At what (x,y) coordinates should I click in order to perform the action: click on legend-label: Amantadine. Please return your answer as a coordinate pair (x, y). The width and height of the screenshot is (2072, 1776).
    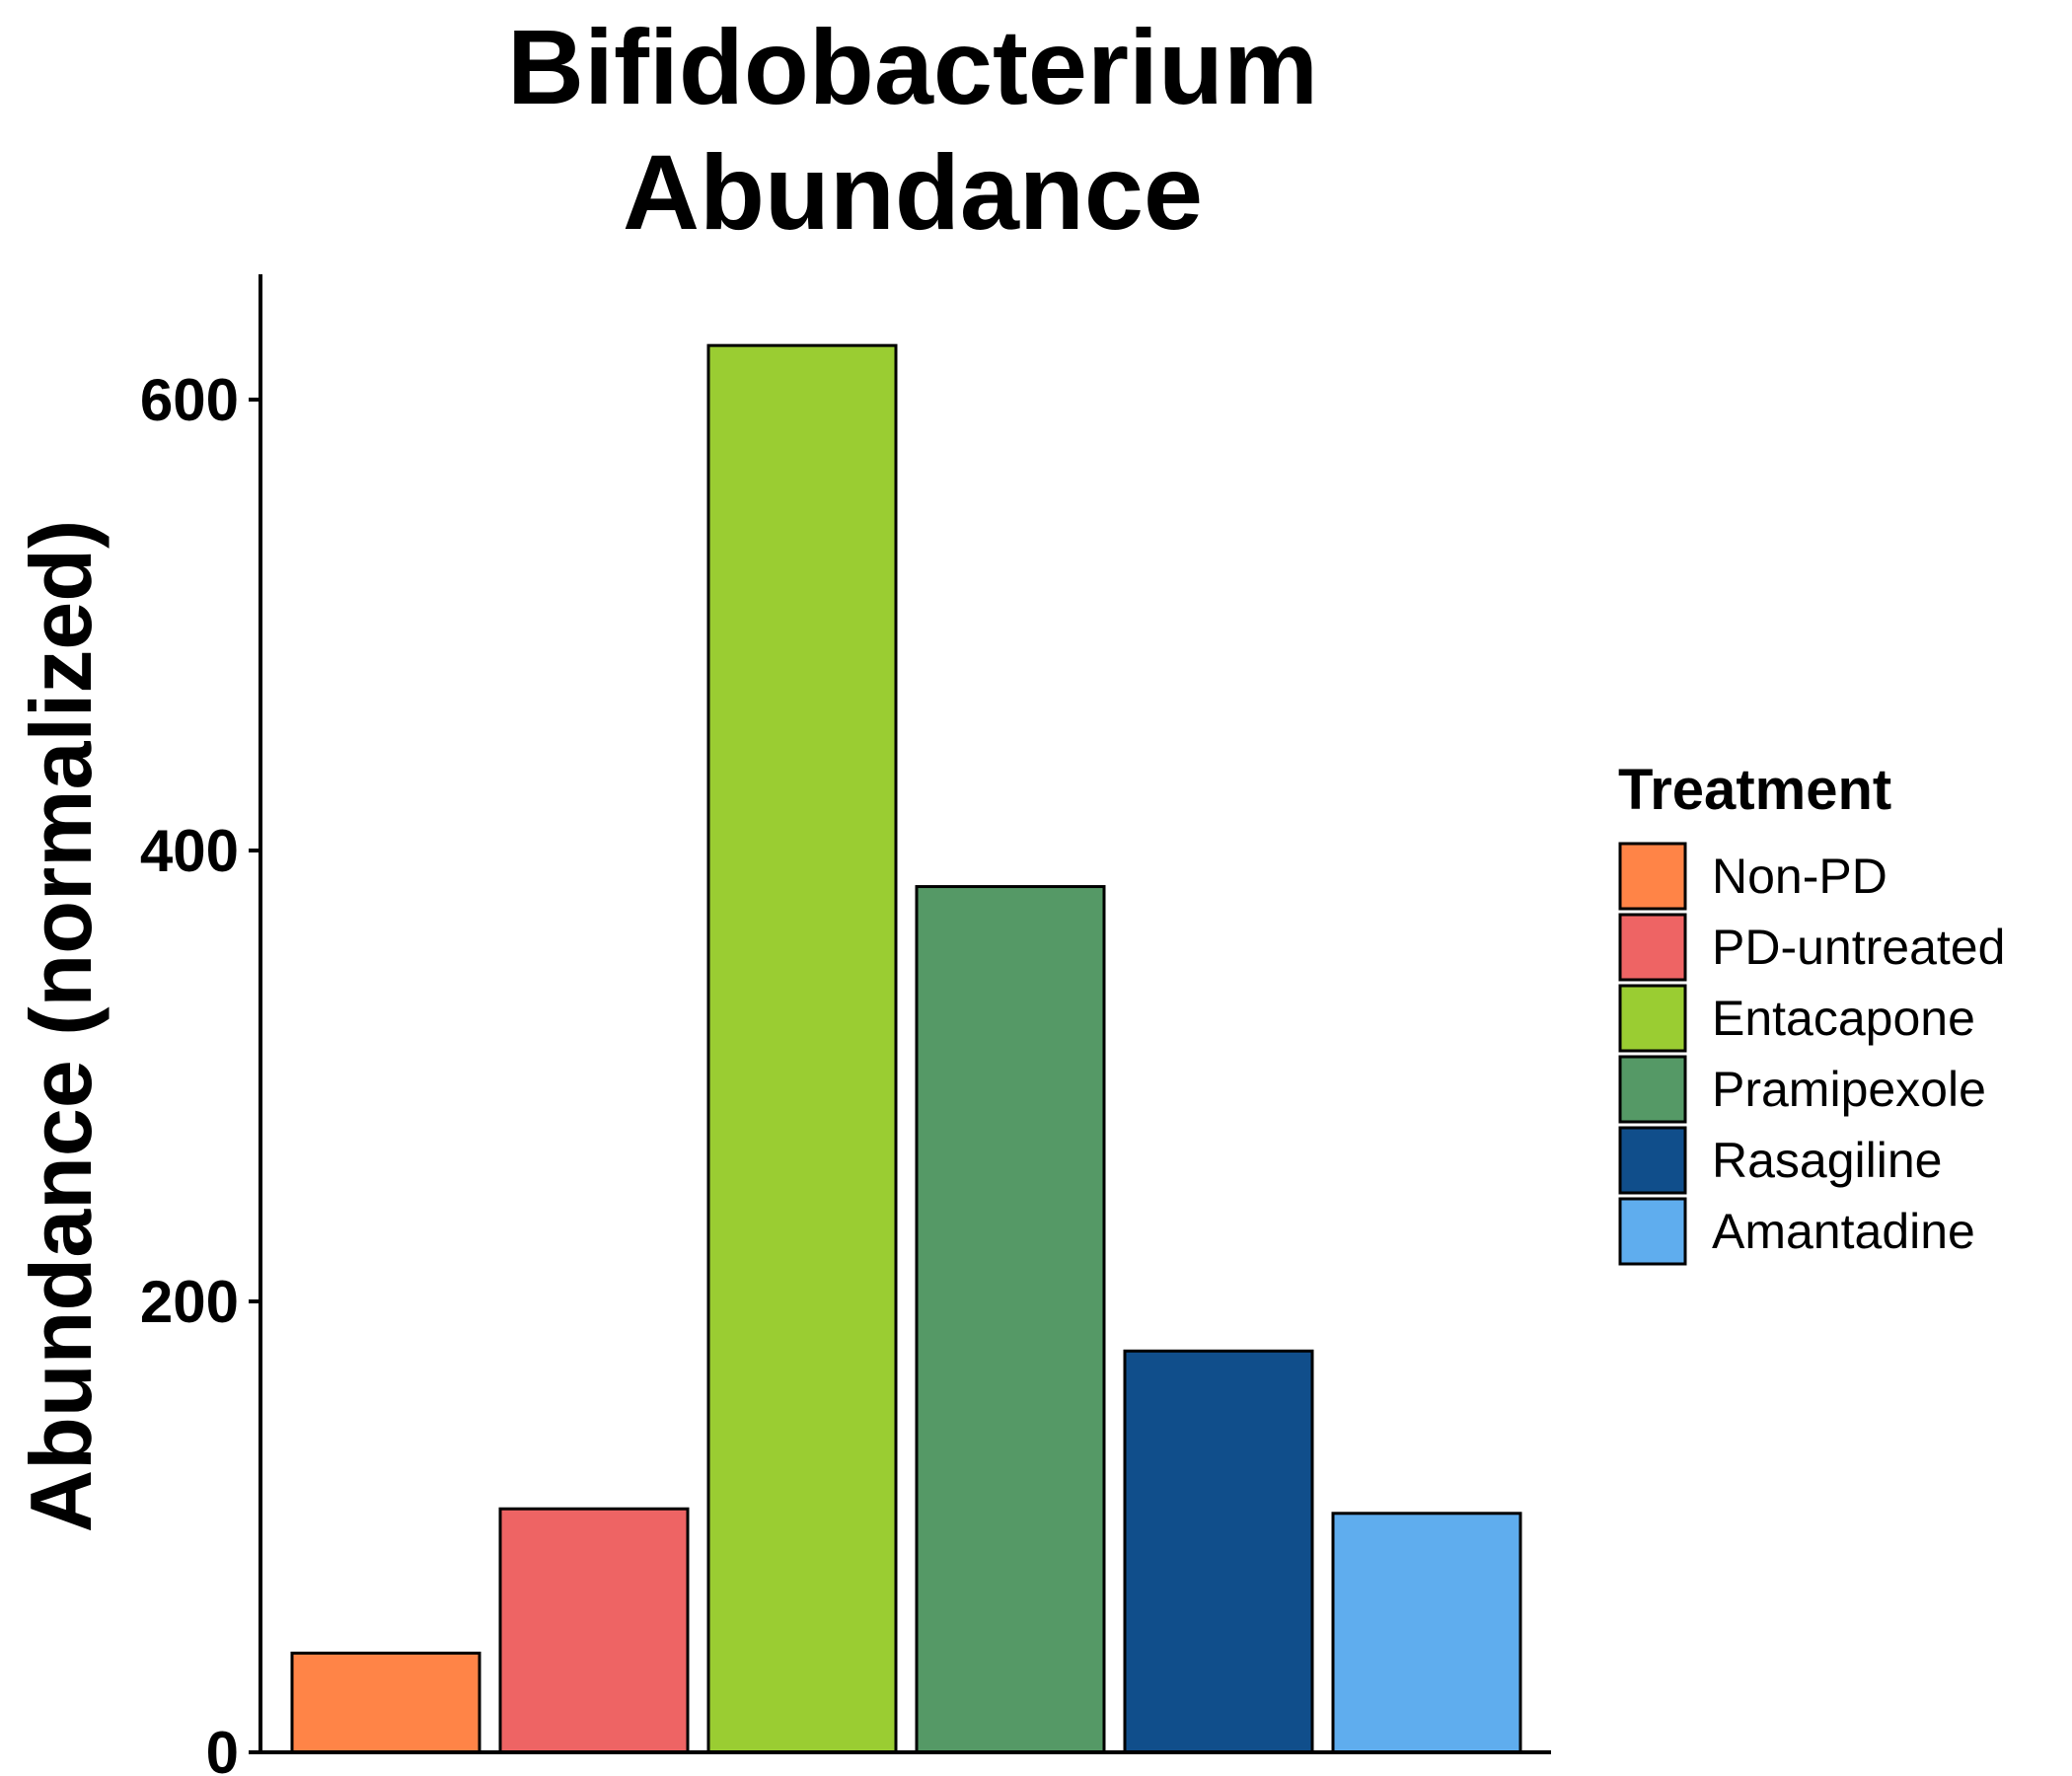
    Looking at the image, I should click on (1844, 1232).